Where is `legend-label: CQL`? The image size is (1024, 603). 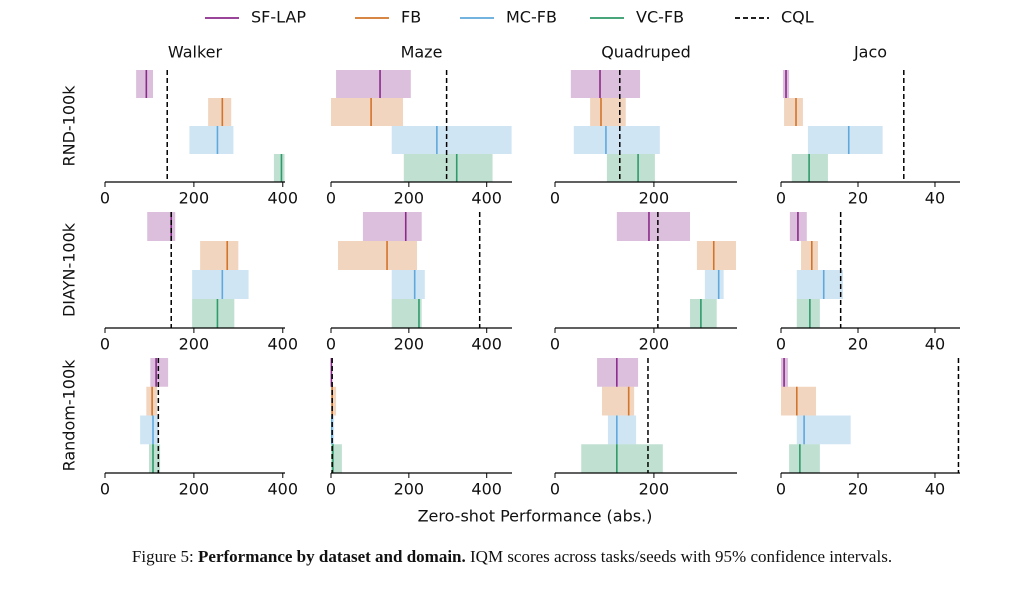 legend-label: CQL is located at coordinates (797, 17).